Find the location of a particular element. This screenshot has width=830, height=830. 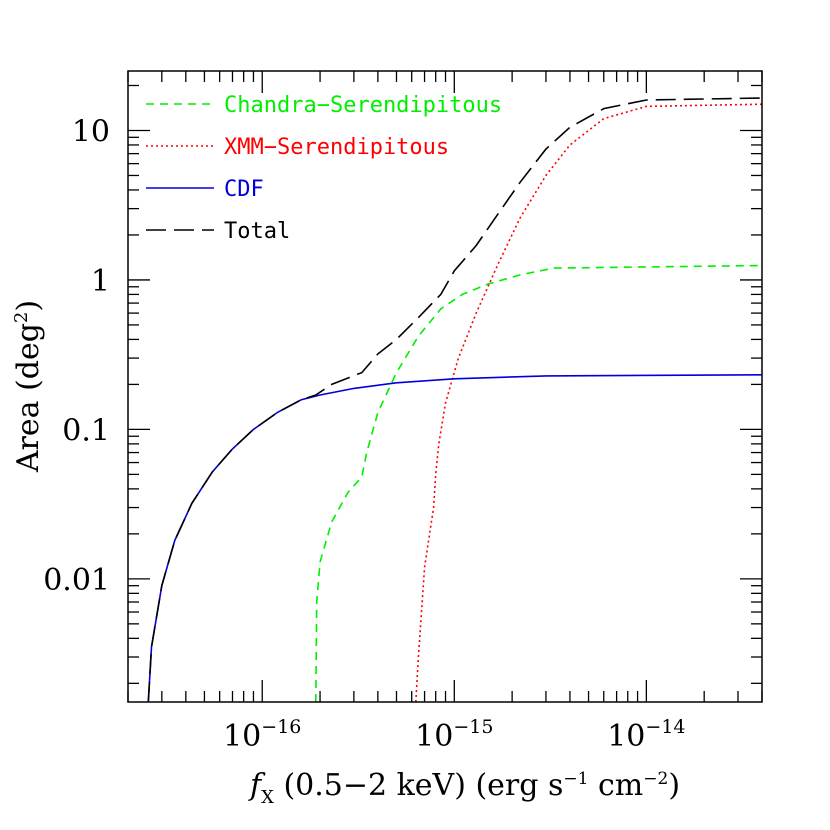

x-tick-label: 10−14 is located at coordinates (646, 735).